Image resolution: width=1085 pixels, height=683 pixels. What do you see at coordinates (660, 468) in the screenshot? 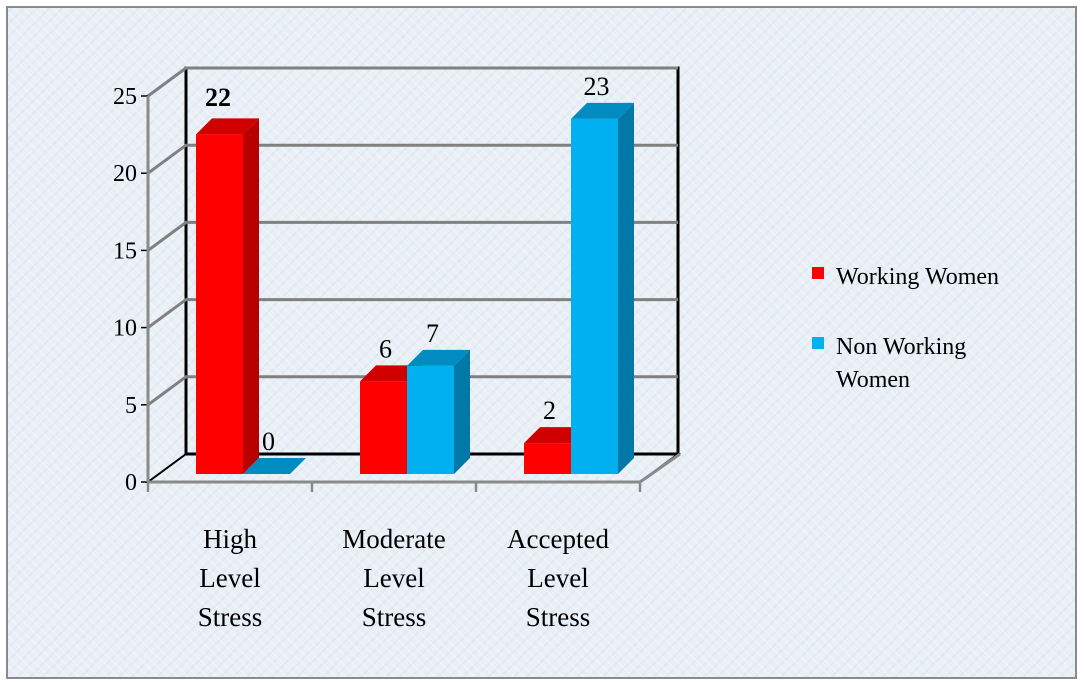
I see `floor-right-edge` at bounding box center [660, 468].